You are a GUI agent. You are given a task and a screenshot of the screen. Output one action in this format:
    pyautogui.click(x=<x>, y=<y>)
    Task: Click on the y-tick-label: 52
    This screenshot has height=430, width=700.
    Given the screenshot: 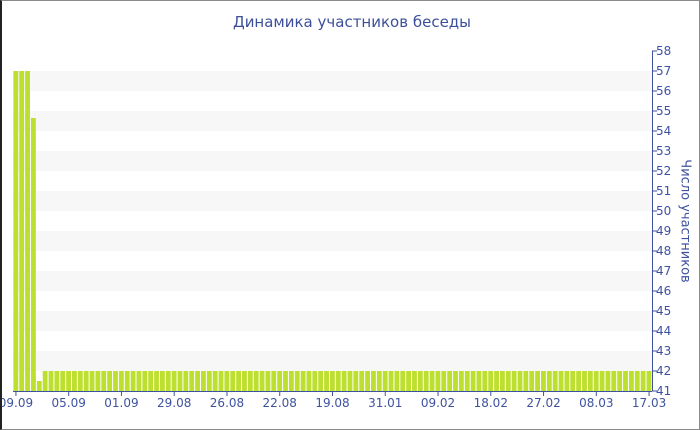 What is the action you would take?
    pyautogui.click(x=663, y=171)
    